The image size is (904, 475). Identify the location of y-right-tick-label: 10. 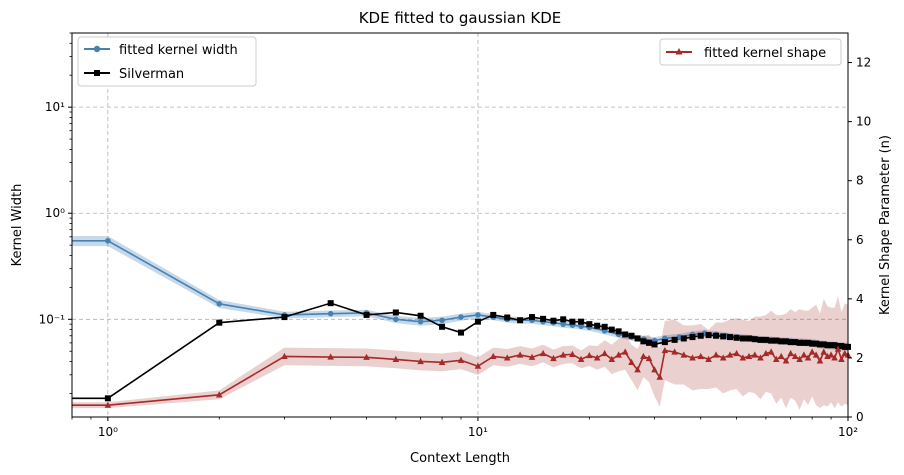
(863, 122).